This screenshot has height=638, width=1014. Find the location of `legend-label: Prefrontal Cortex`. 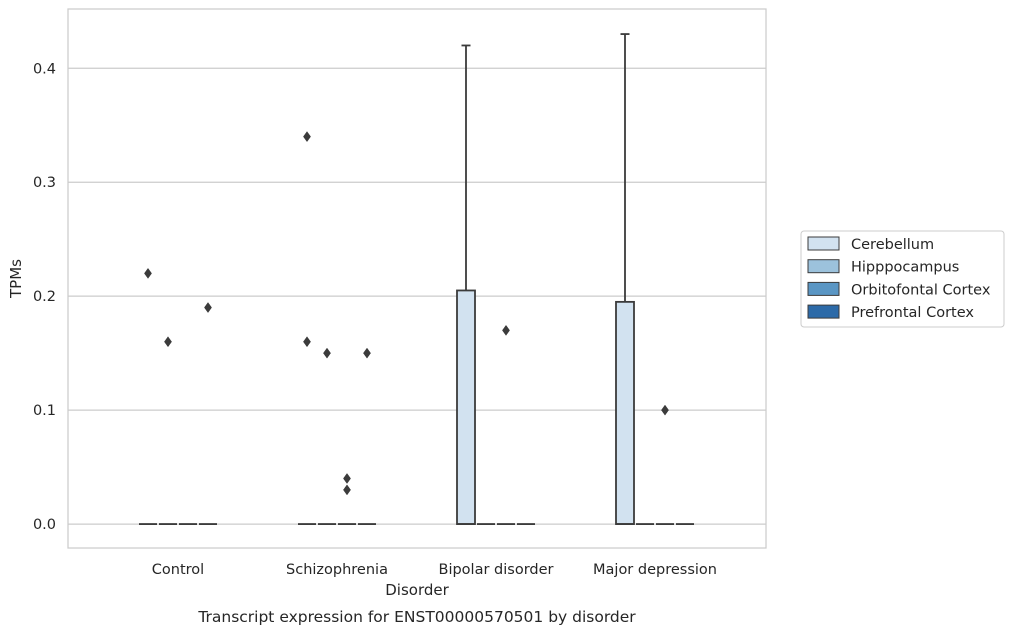

legend-label: Prefrontal Cortex is located at coordinates (912, 313).